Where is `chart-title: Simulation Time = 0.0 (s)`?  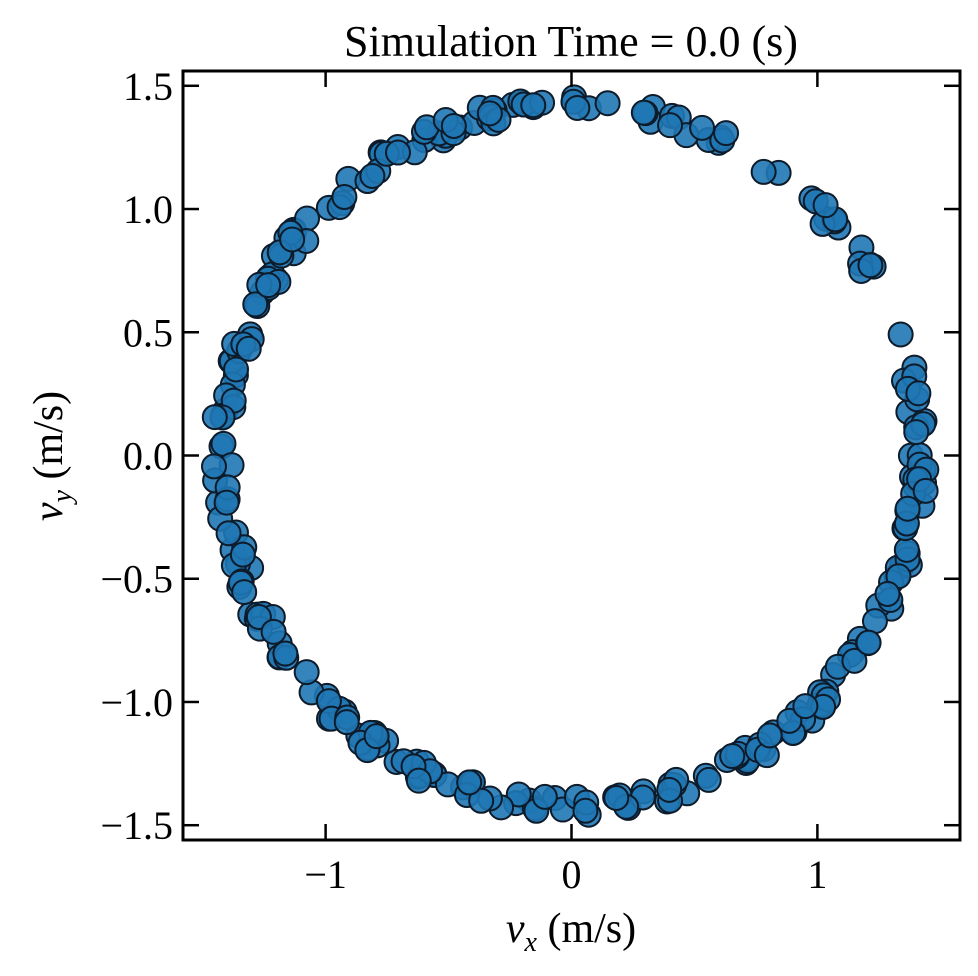
chart-title: Simulation Time = 0.0 (s) is located at coordinates (571, 41).